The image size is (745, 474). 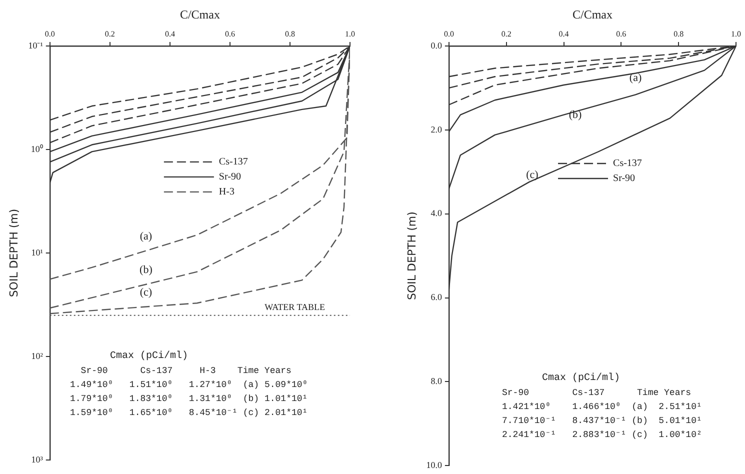 What do you see at coordinates (602, 435) in the screenshot?
I see `annotation: 2.241*10⁻¹ 2.883*10⁻¹ (c) 1.00*10²` at bounding box center [602, 435].